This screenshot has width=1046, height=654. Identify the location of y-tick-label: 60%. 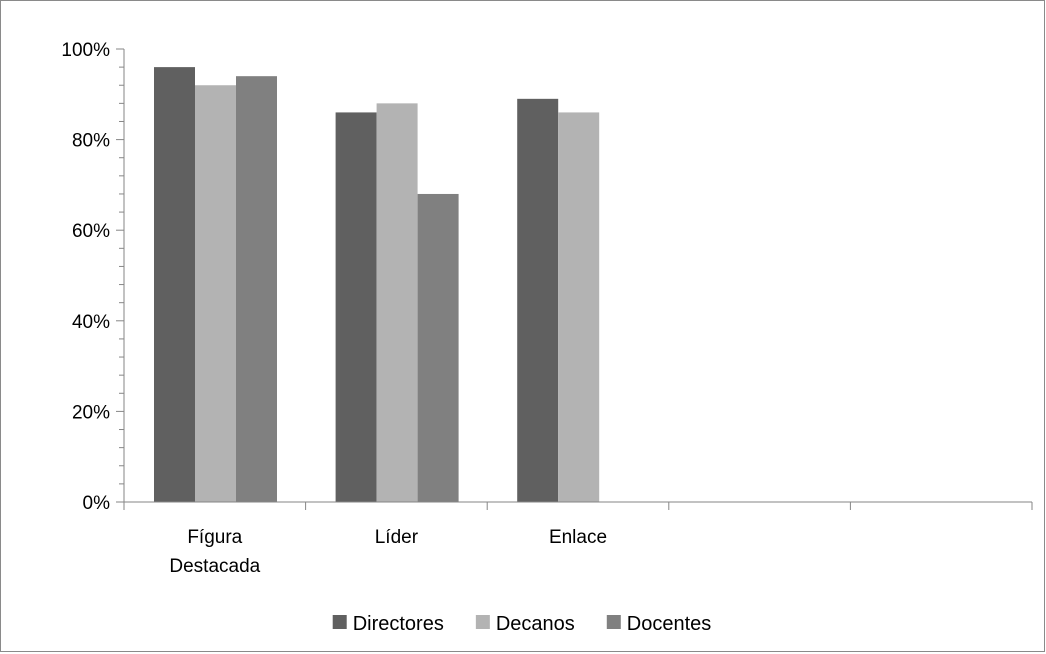
(91, 231).